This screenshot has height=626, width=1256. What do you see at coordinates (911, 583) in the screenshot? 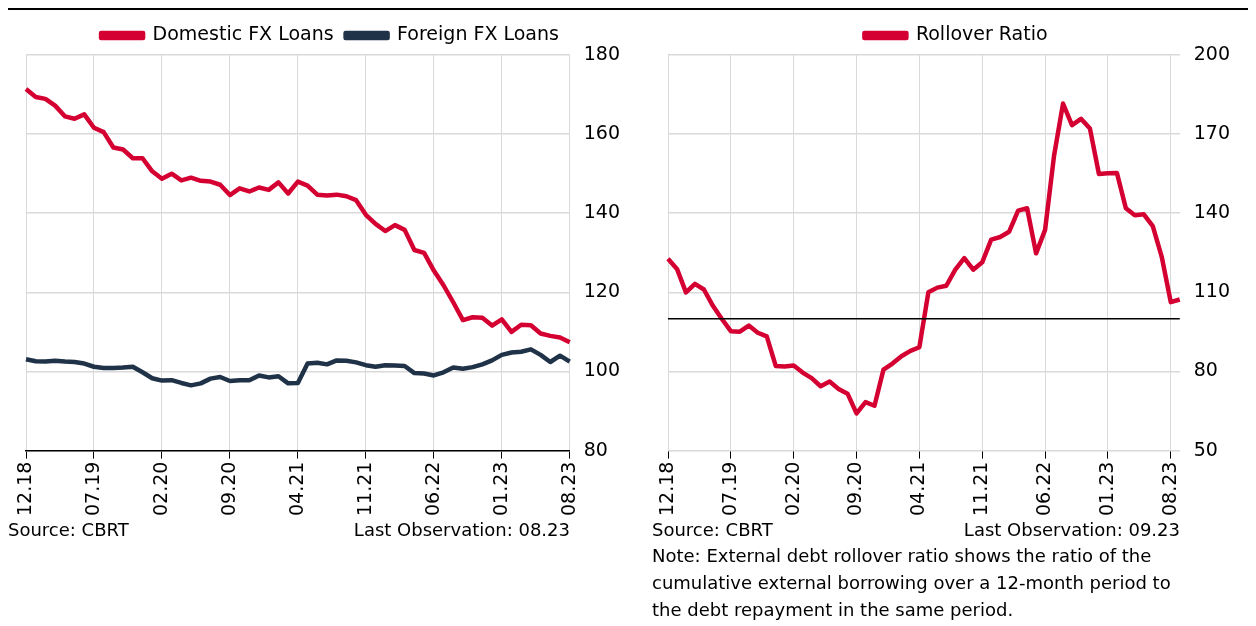
I see `text: Note: External debt rollover ratio shows the ratio of the cumulative external borrowing over a 12-month period to the debt repayment in the same period.` at bounding box center [911, 583].